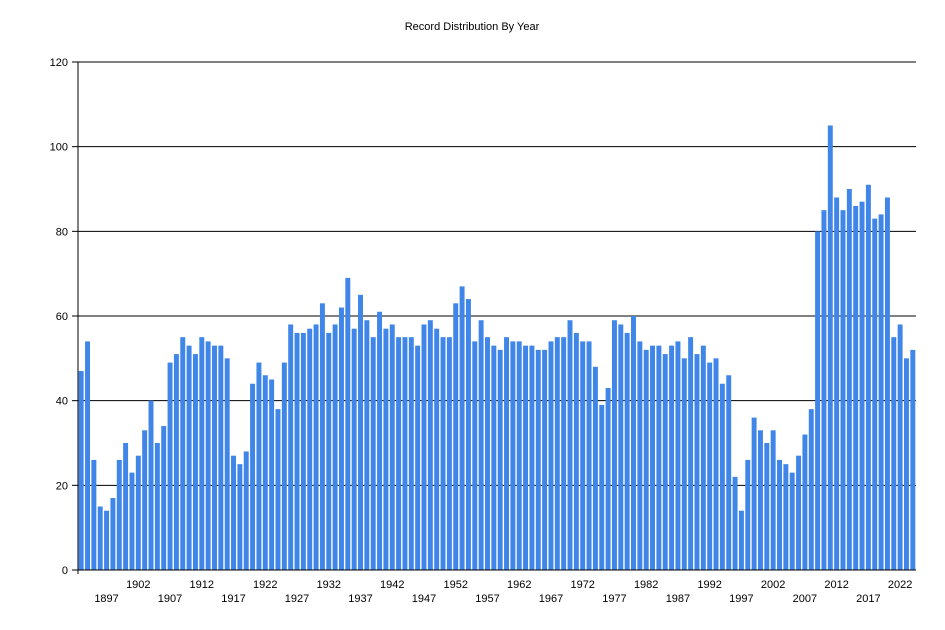 Image resolution: width=945 pixels, height=630 pixels. What do you see at coordinates (836, 585) in the screenshot?
I see `x-tick-label: 2012` at bounding box center [836, 585].